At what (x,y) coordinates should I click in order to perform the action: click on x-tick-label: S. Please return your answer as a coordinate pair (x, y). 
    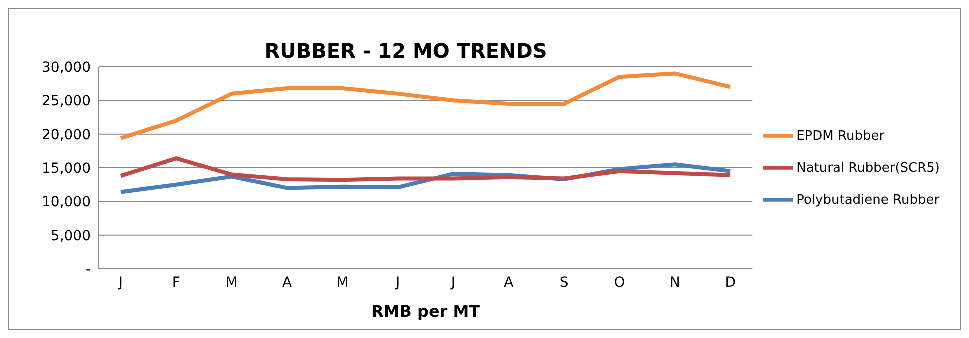
    Looking at the image, I should click on (564, 282).